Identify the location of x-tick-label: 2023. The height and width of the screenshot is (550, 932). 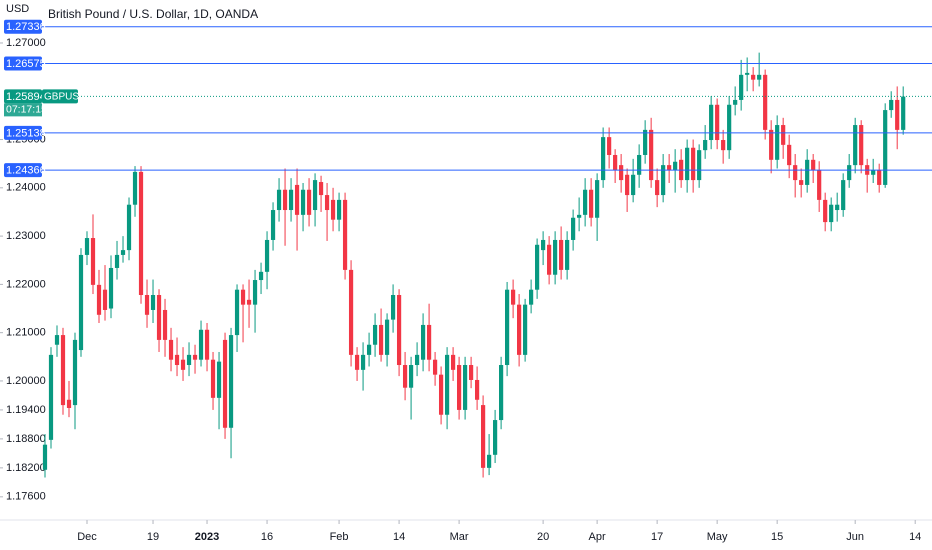
(207, 537).